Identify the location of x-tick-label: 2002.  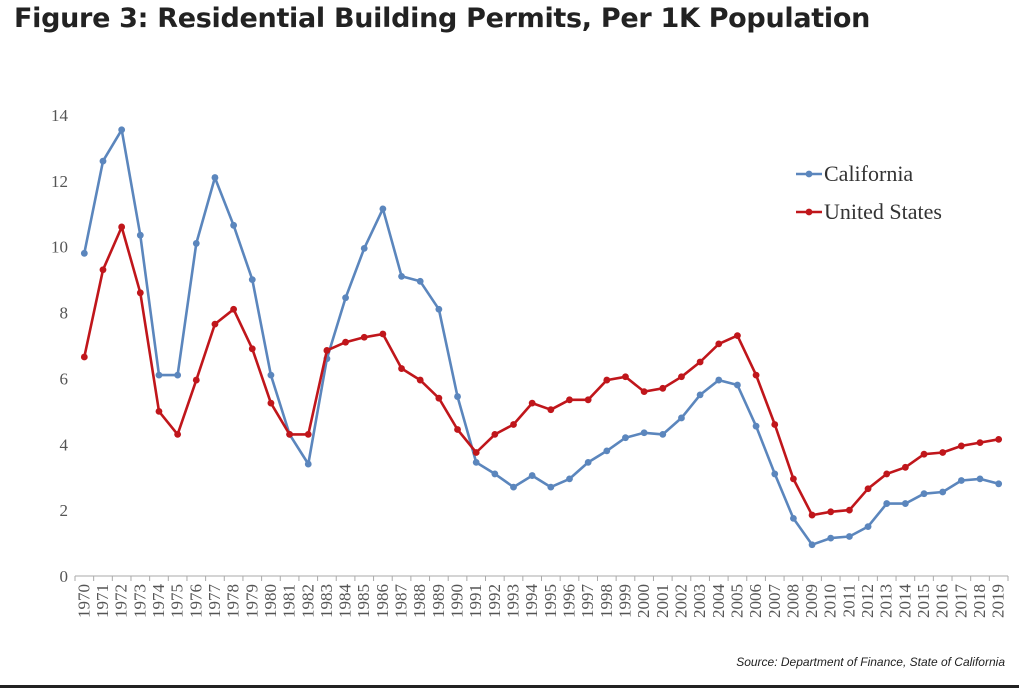
(680, 601).